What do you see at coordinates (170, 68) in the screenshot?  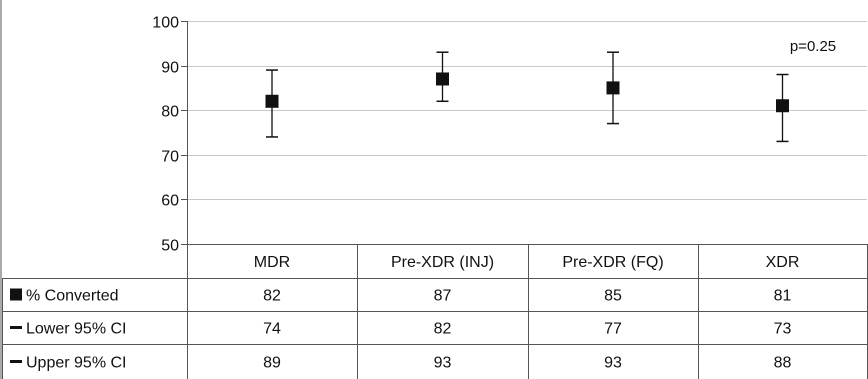 I see `y-tick-label: 90` at bounding box center [170, 68].